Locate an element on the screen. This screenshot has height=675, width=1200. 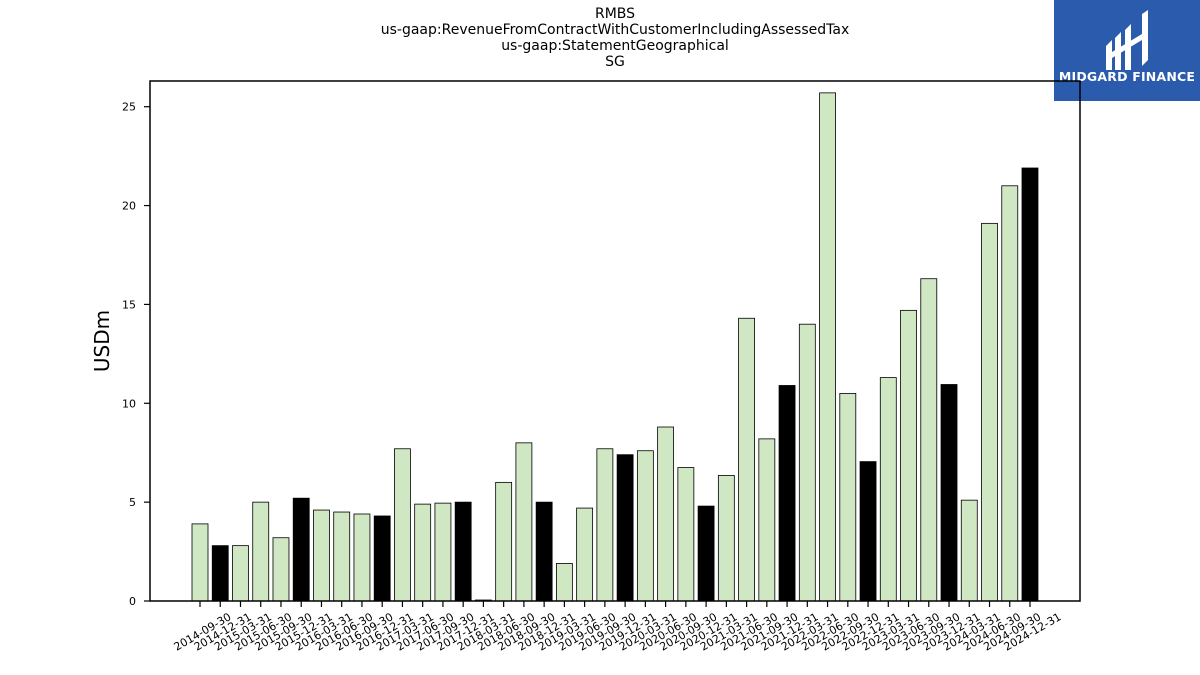
title-line-1: RMBS is located at coordinates (615, 14).